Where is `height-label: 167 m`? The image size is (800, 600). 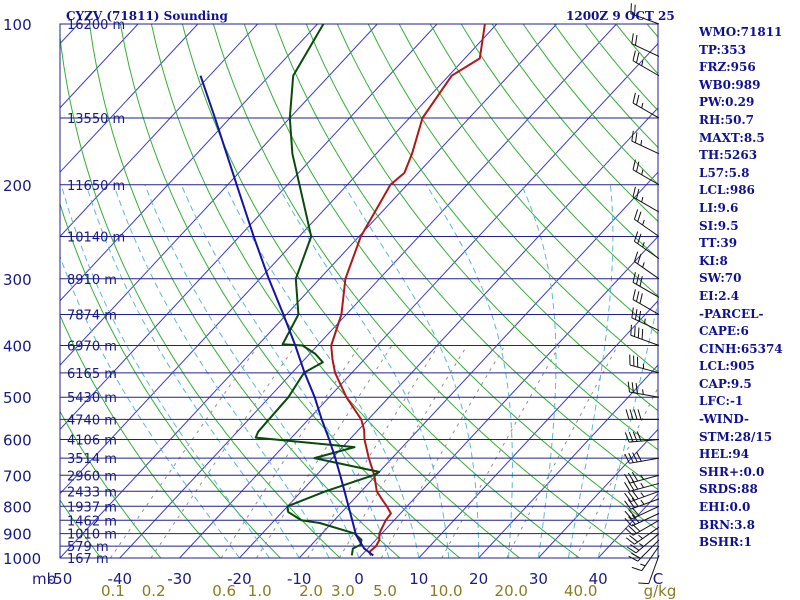
height-label: 167 m is located at coordinates (88, 559).